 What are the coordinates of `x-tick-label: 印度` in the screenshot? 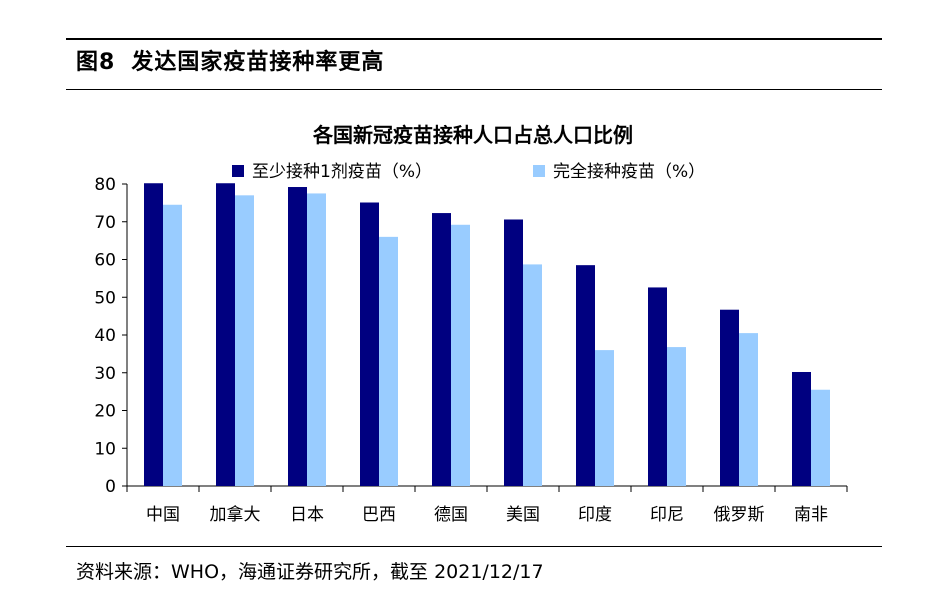 It's located at (595, 515).